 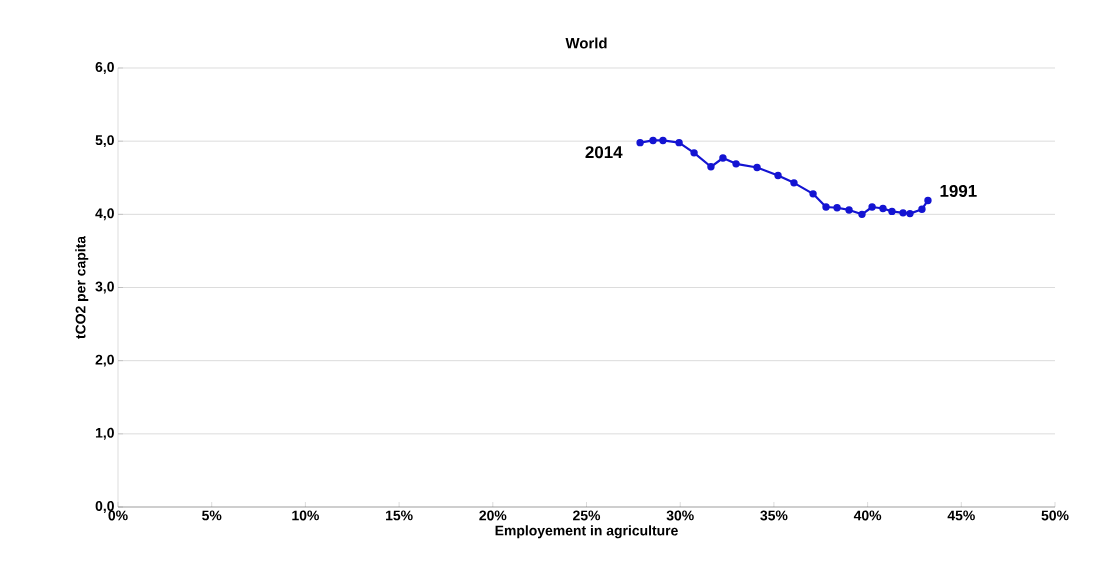 I want to click on annotation: 2014, so click(x=604, y=152).